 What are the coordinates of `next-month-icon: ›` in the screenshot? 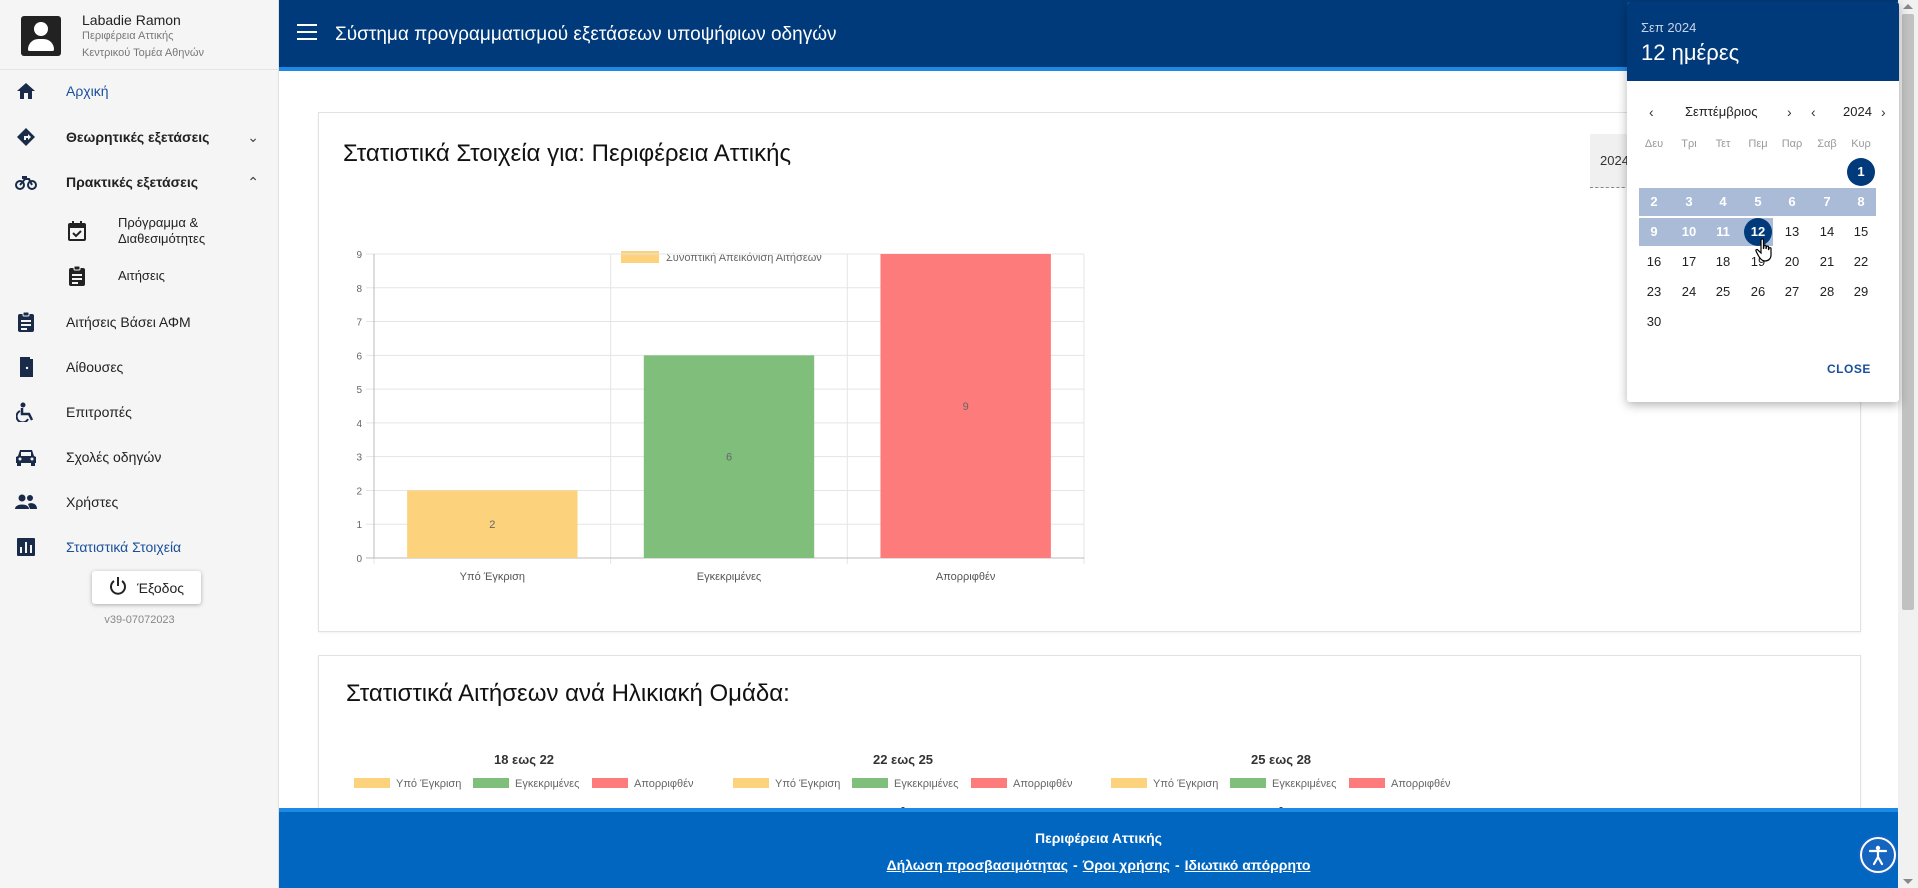 It's located at (1789, 112).